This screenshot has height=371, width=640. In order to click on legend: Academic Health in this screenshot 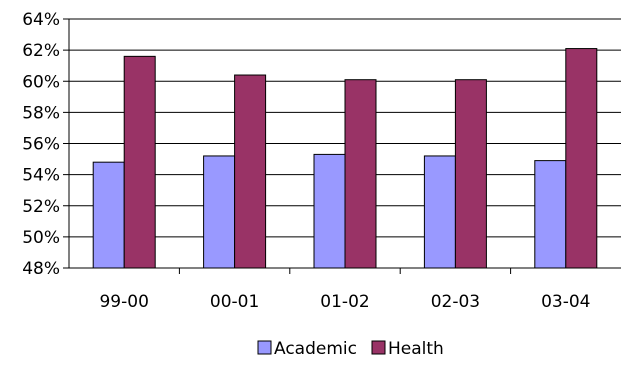, I will do `click(351, 349)`.